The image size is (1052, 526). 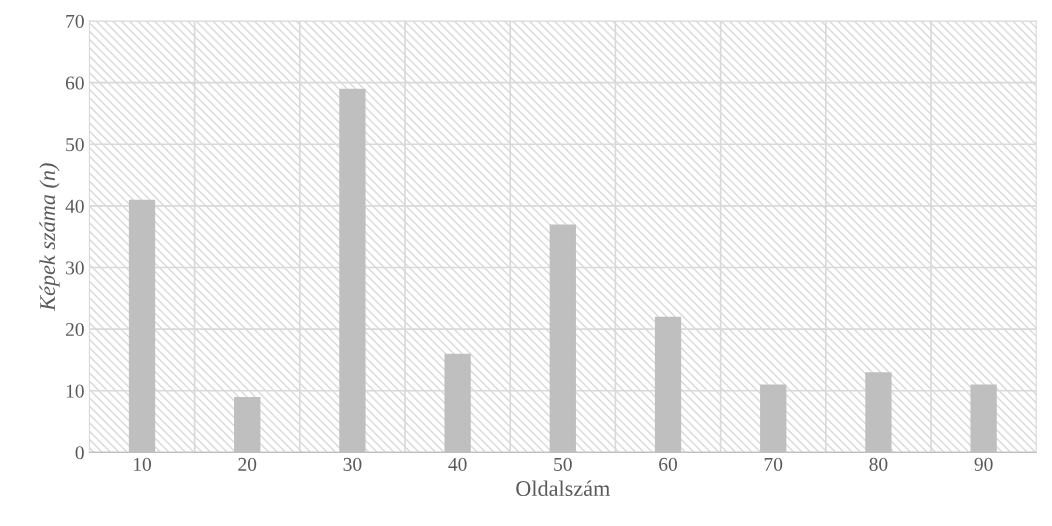 I want to click on x-tick-label: 20, so click(x=247, y=464).